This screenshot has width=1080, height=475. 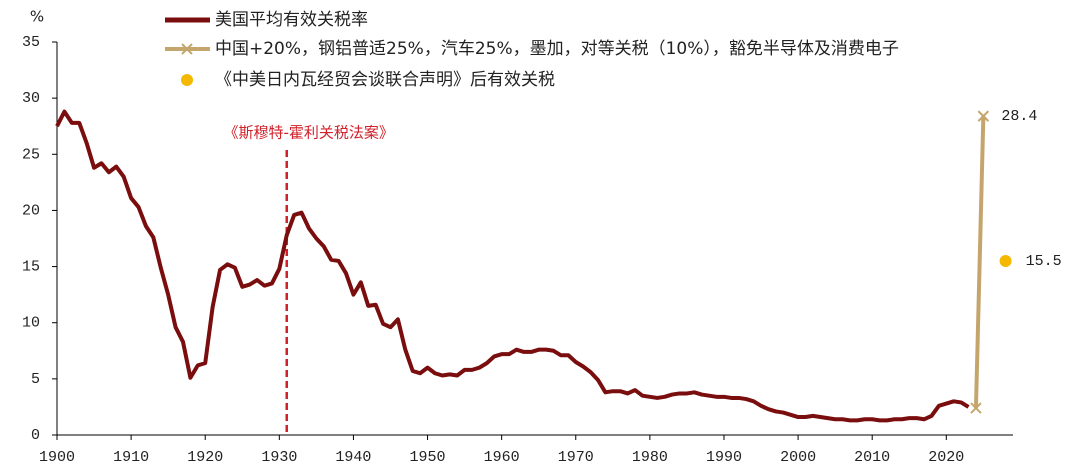 I want to click on y-tick-label: 20, so click(x=31, y=210).